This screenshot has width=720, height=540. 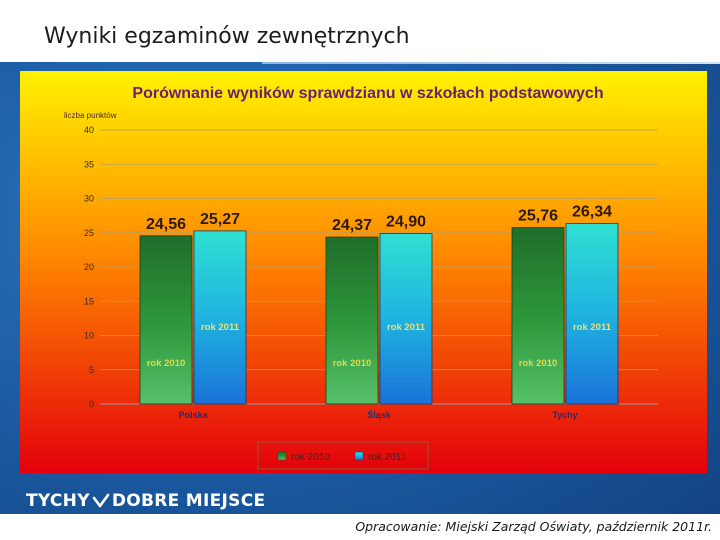 I want to click on logo-text-right: DOBRE MIEJSCE, so click(x=188, y=501).